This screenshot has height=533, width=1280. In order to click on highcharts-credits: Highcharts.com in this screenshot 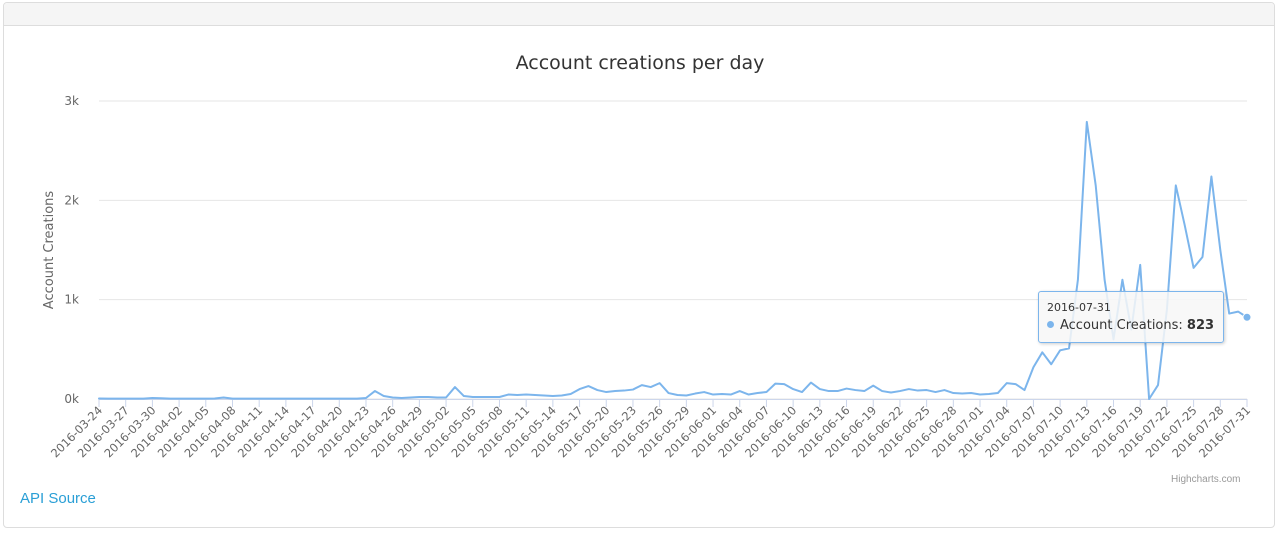, I will do `click(1206, 479)`.